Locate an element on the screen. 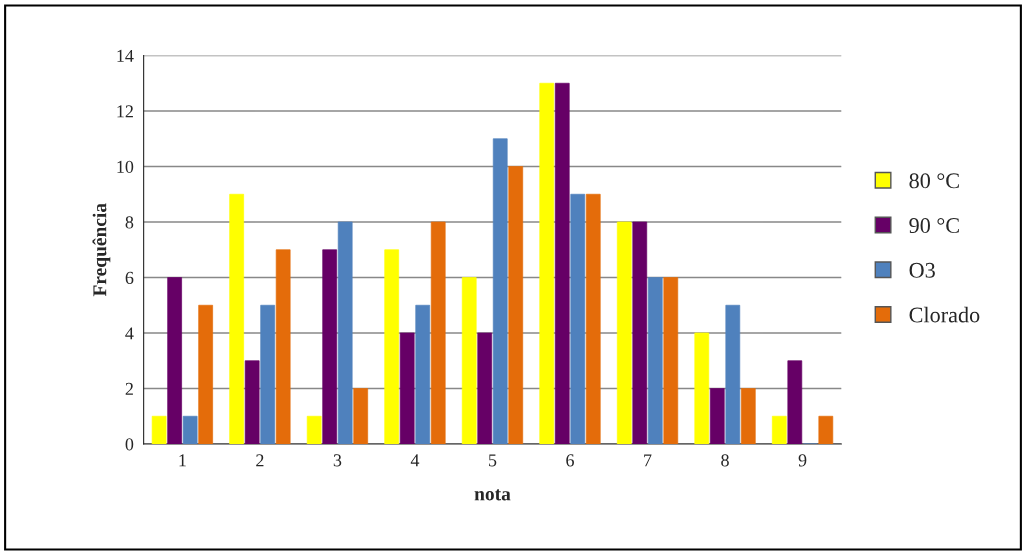 Image resolution: width=1026 pixels, height=555 pixels. x-axis-title: nota is located at coordinates (492, 495).